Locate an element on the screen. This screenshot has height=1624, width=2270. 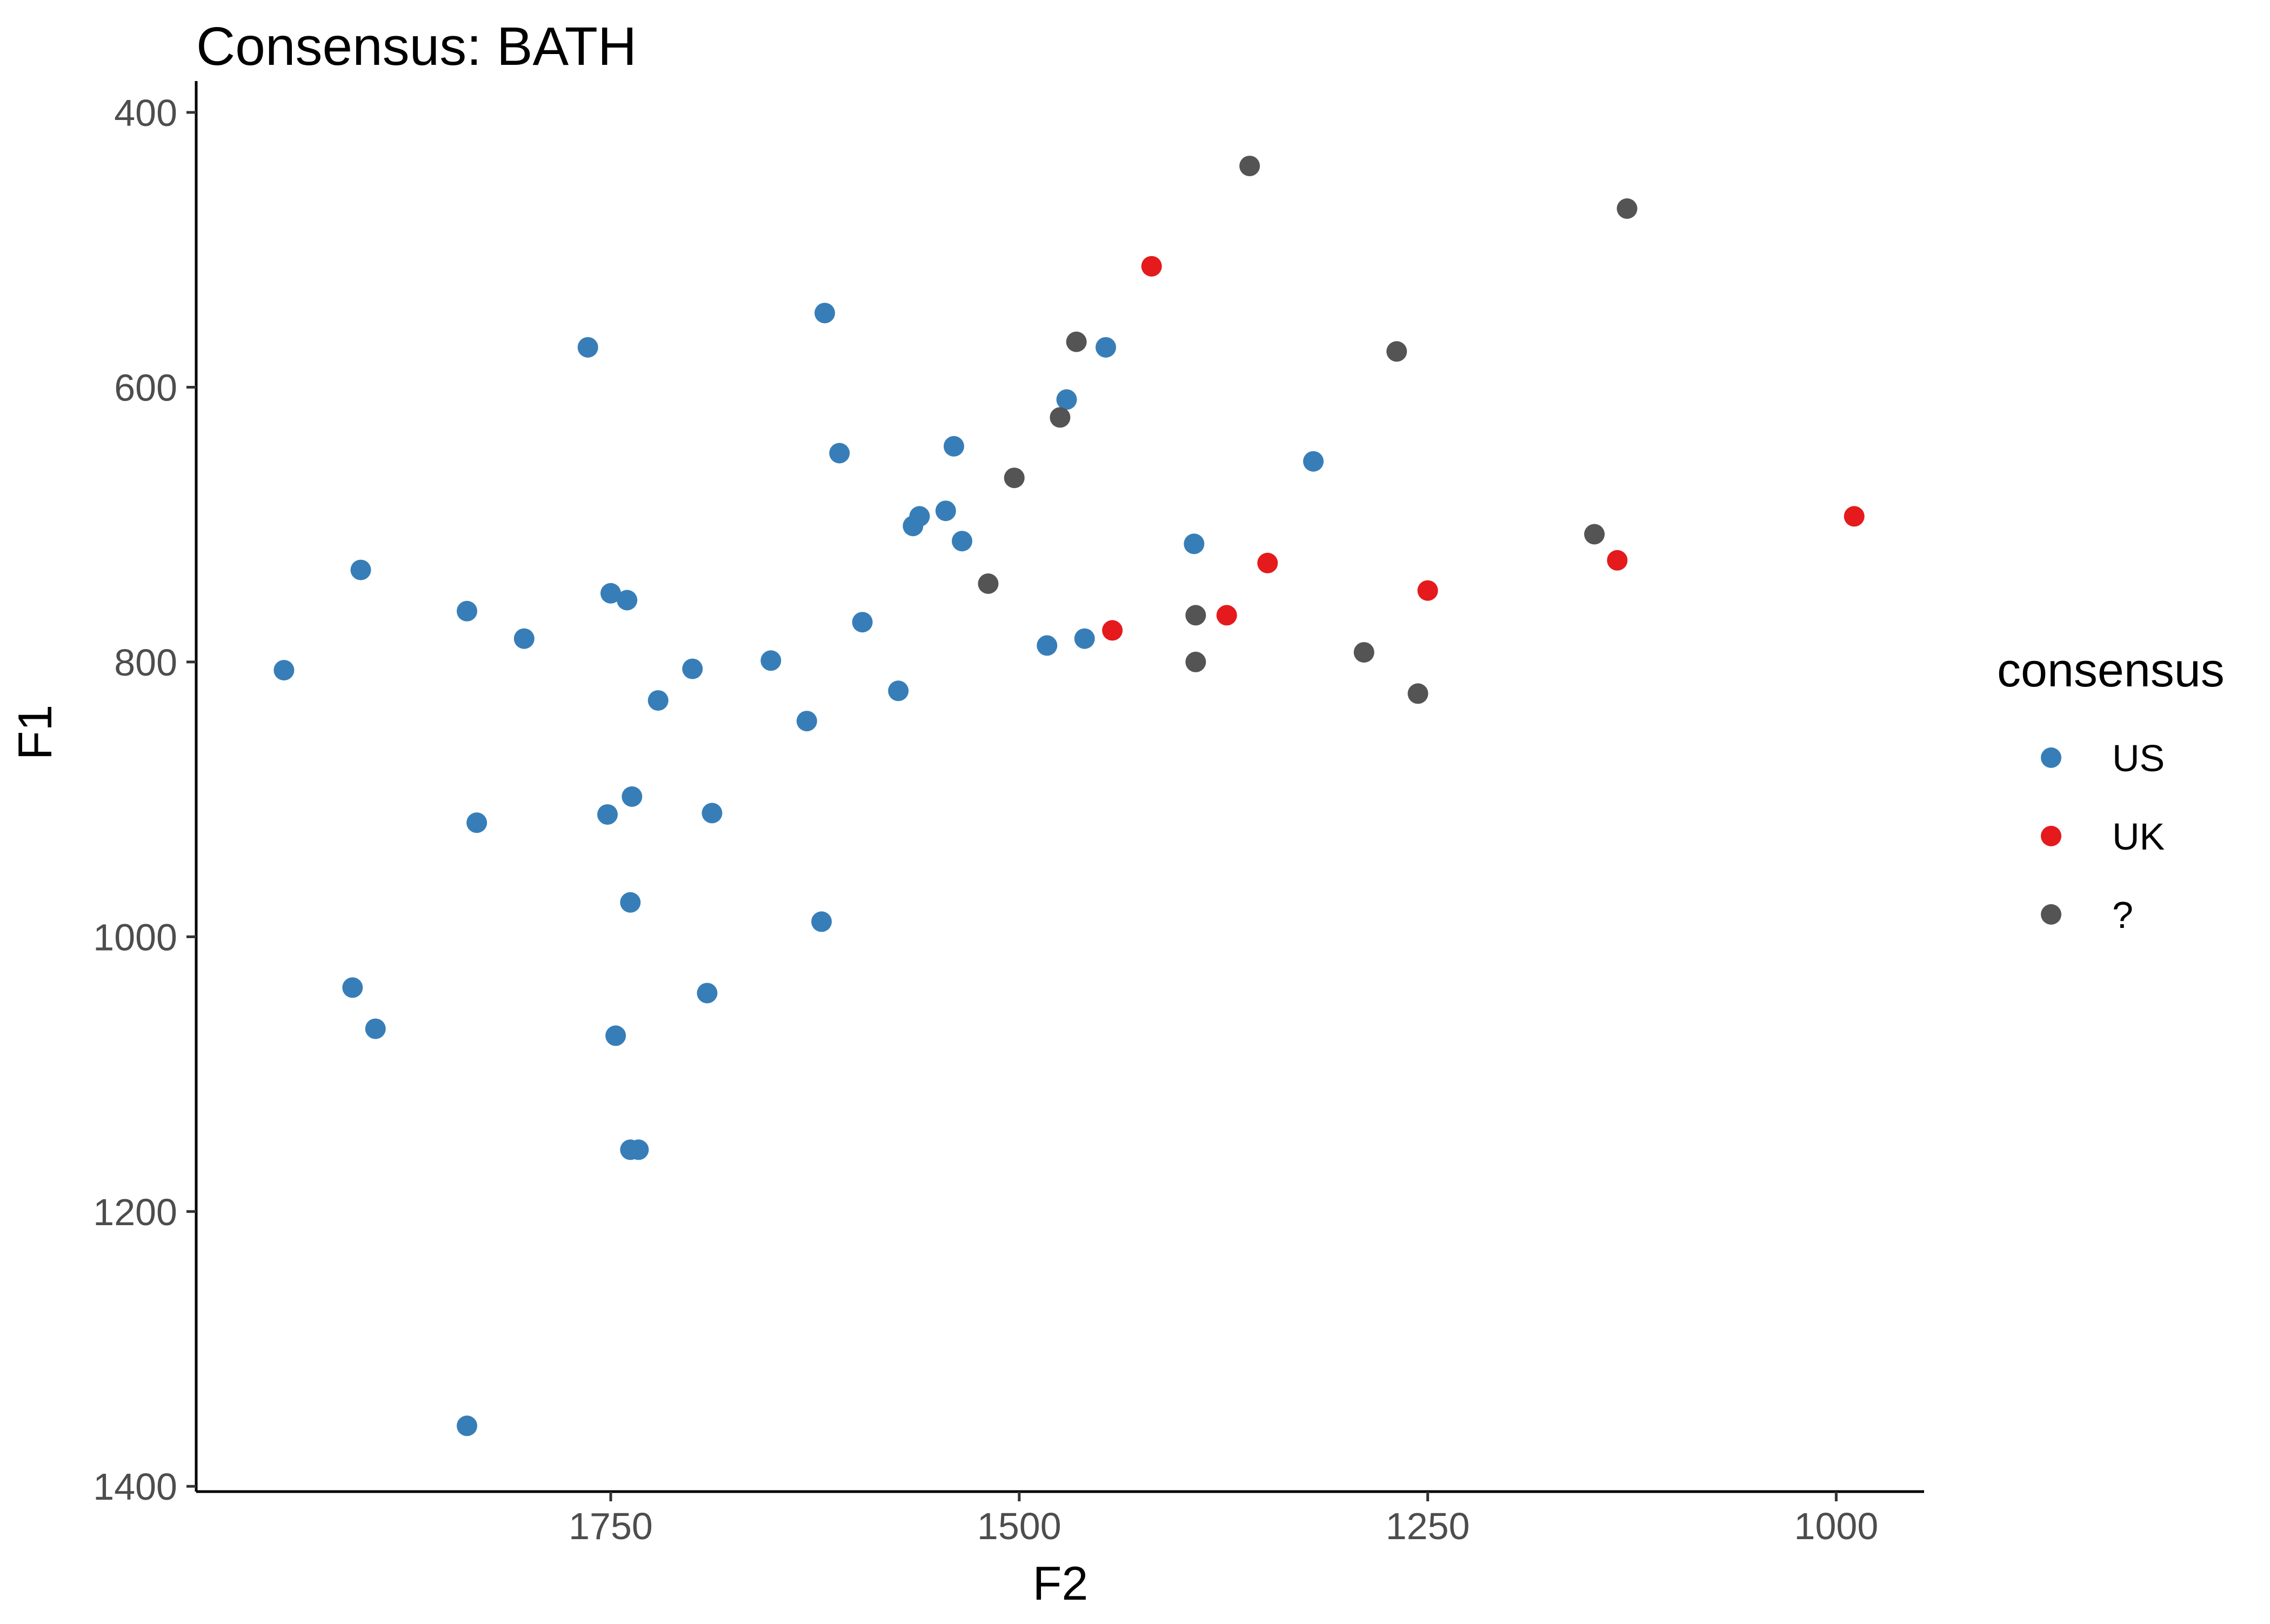
y-axis-title: F1 is located at coordinates (35, 733).